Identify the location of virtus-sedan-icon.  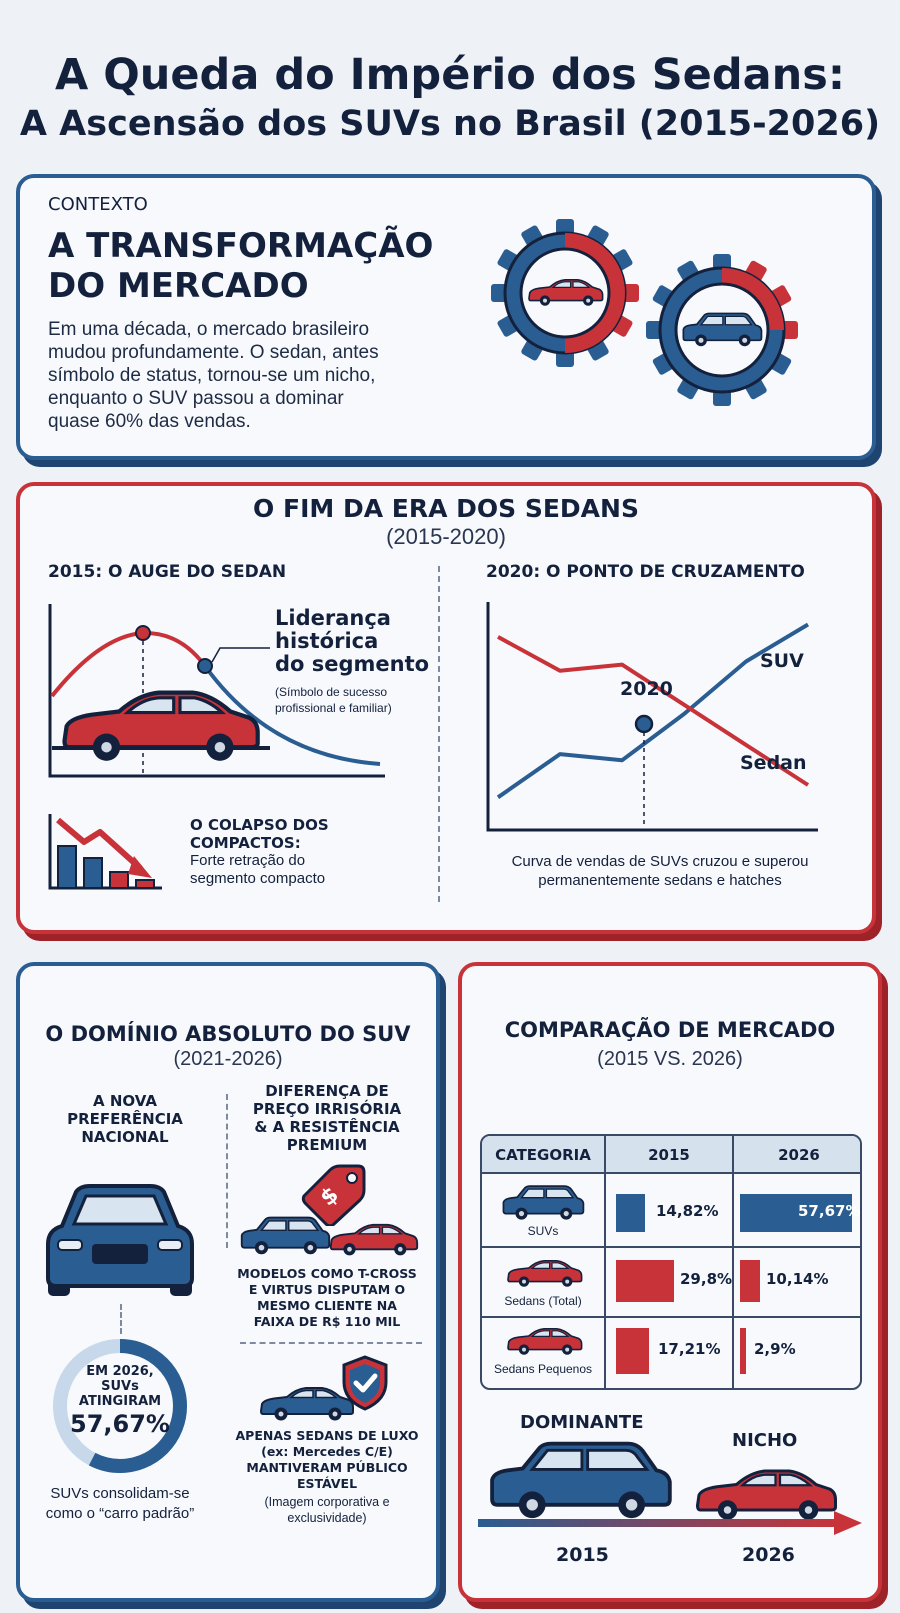
(374, 1240).